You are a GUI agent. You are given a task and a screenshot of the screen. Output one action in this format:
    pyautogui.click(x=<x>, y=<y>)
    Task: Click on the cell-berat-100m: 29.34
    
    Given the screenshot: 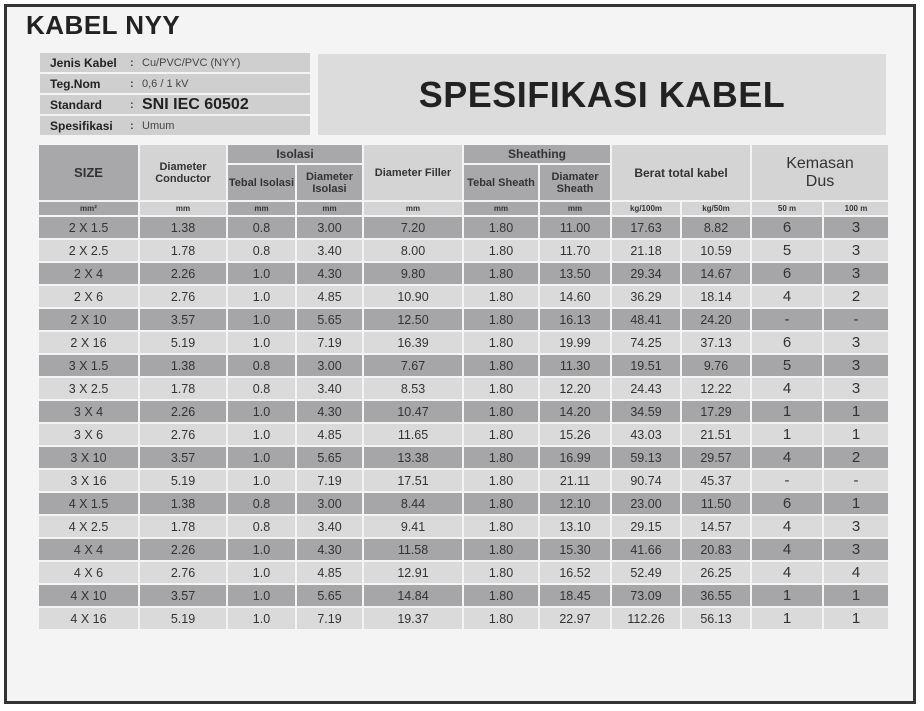 What is the action you would take?
    pyautogui.click(x=646, y=273)
    